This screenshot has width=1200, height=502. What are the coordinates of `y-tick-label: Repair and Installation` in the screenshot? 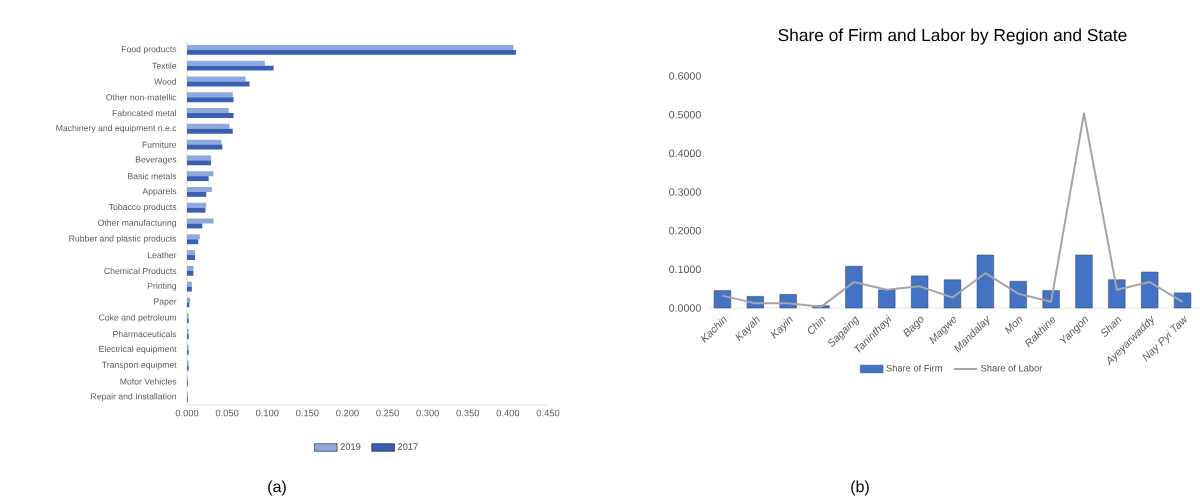 It's located at (134, 397).